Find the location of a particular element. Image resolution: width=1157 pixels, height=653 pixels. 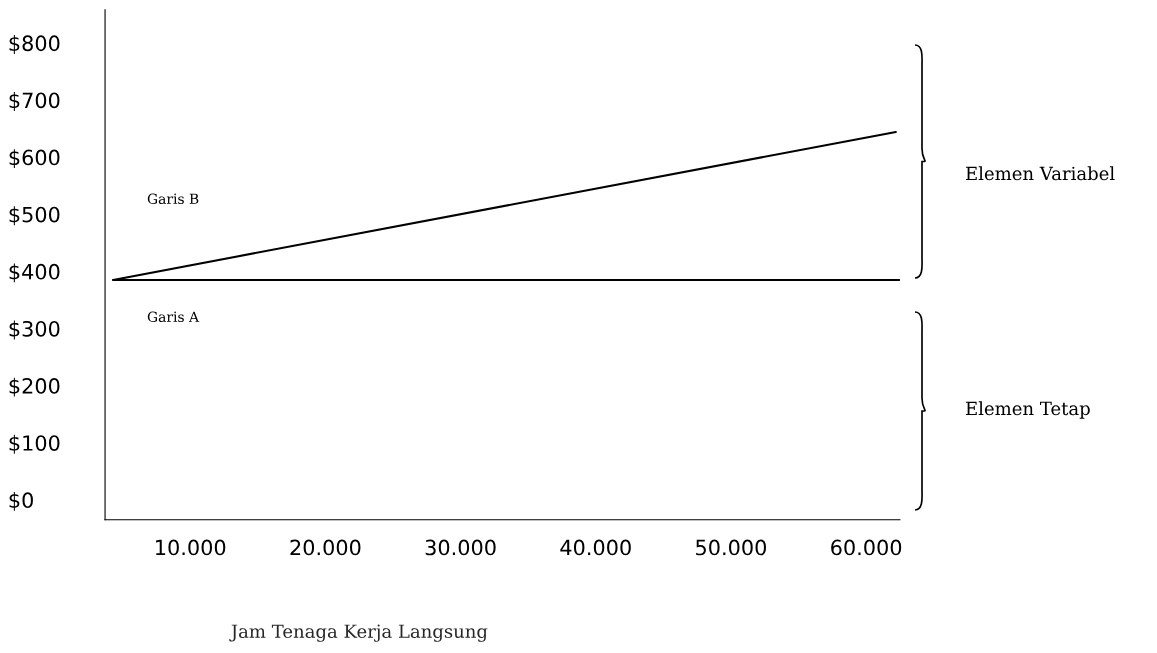

x-tick-label: 30.000 is located at coordinates (460, 547).